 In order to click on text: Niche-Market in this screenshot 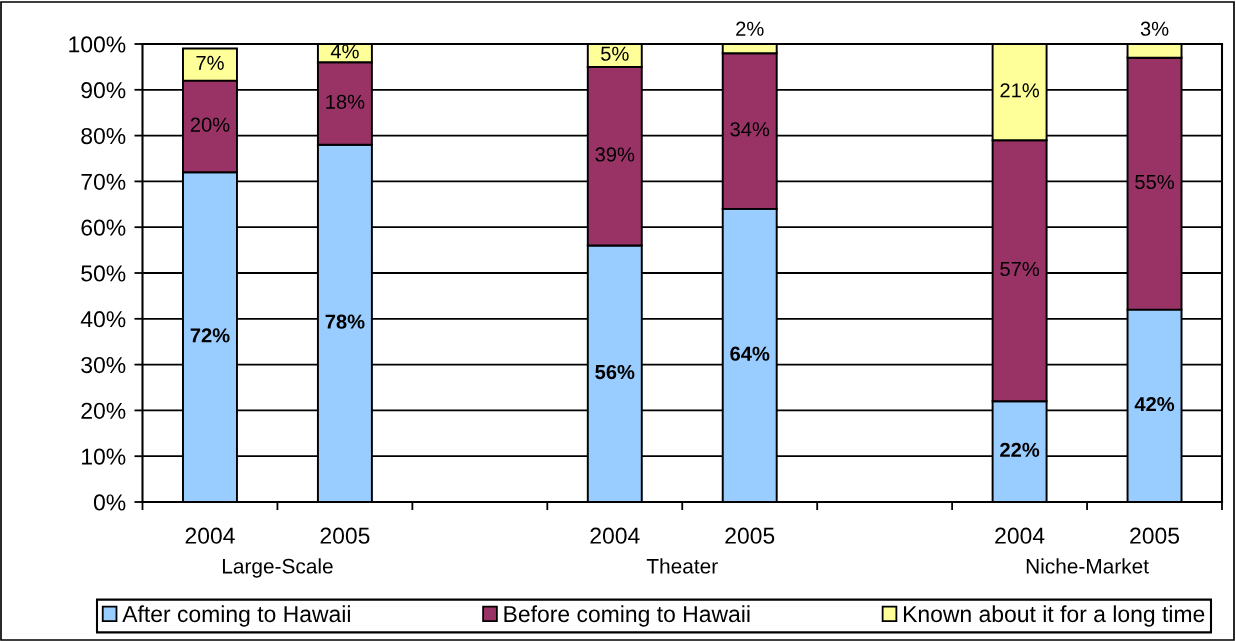, I will do `click(1087, 566)`.